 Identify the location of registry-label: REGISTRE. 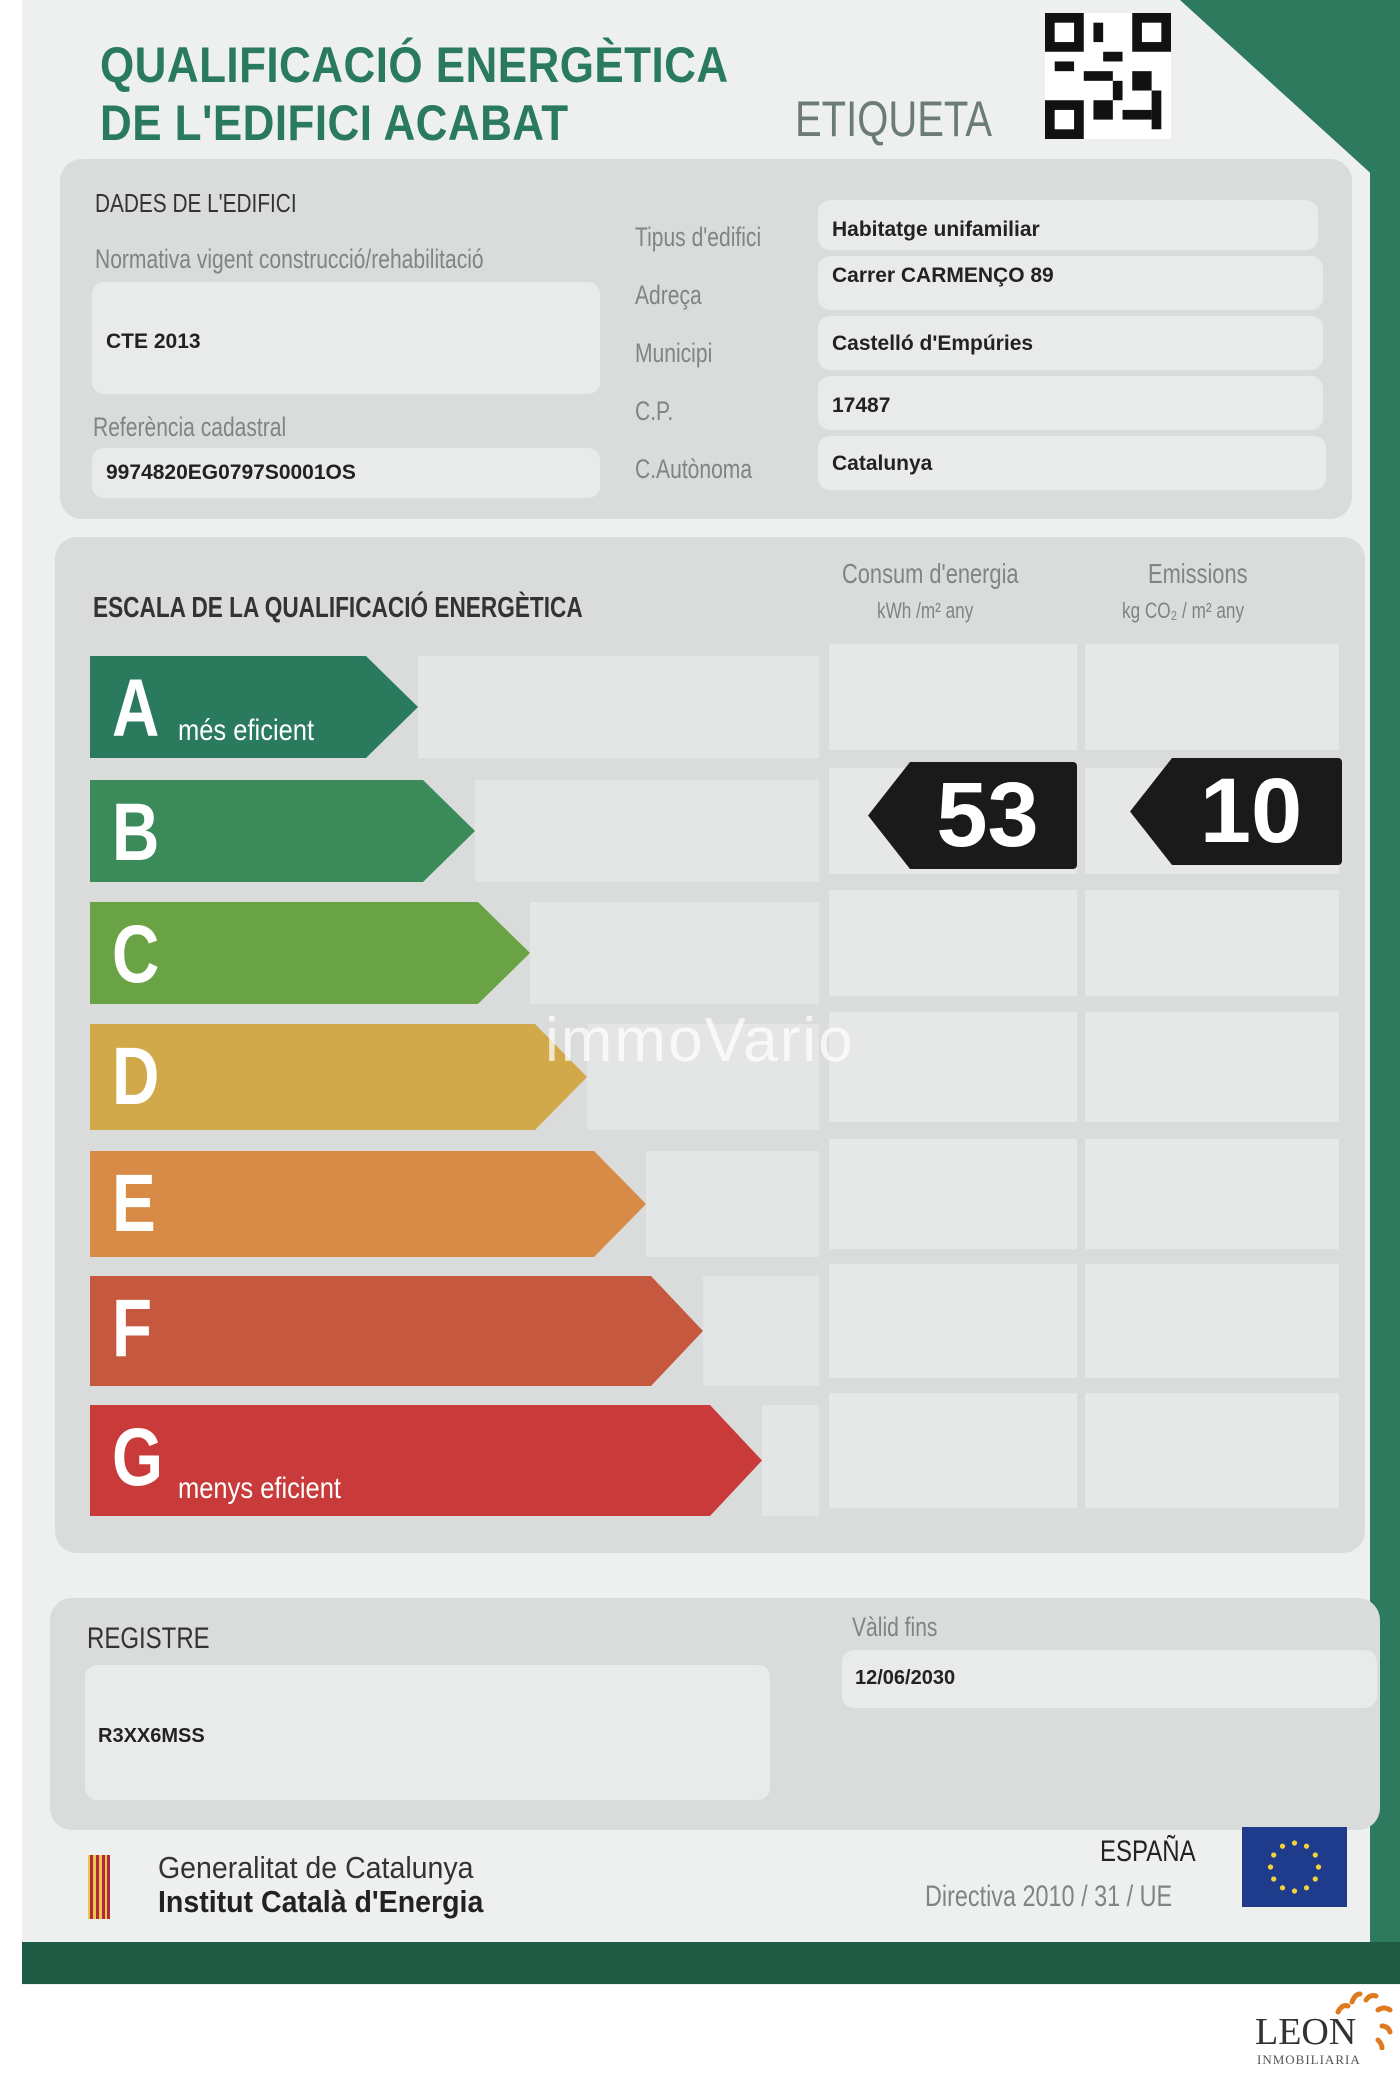
(148, 1638).